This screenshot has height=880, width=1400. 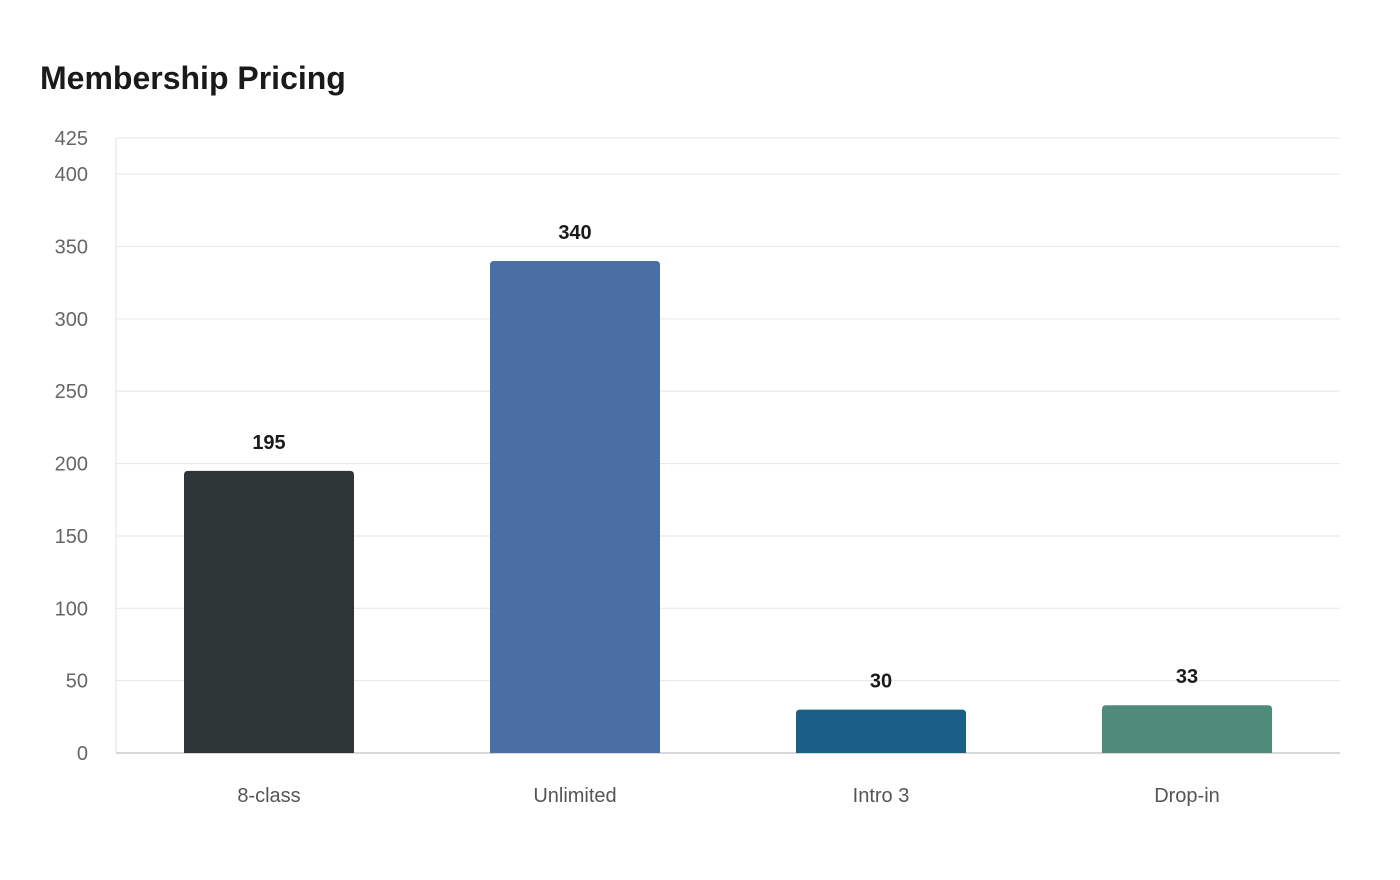 I want to click on y-tick-label: 150, so click(x=71, y=537).